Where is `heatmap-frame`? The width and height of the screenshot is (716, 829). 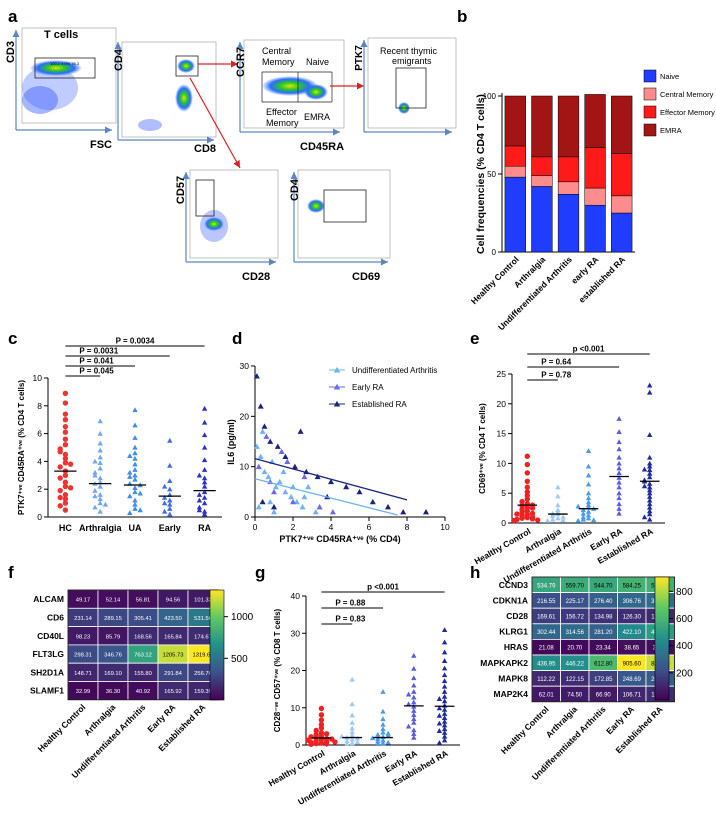 heatmap-frame is located at coordinates (603, 639).